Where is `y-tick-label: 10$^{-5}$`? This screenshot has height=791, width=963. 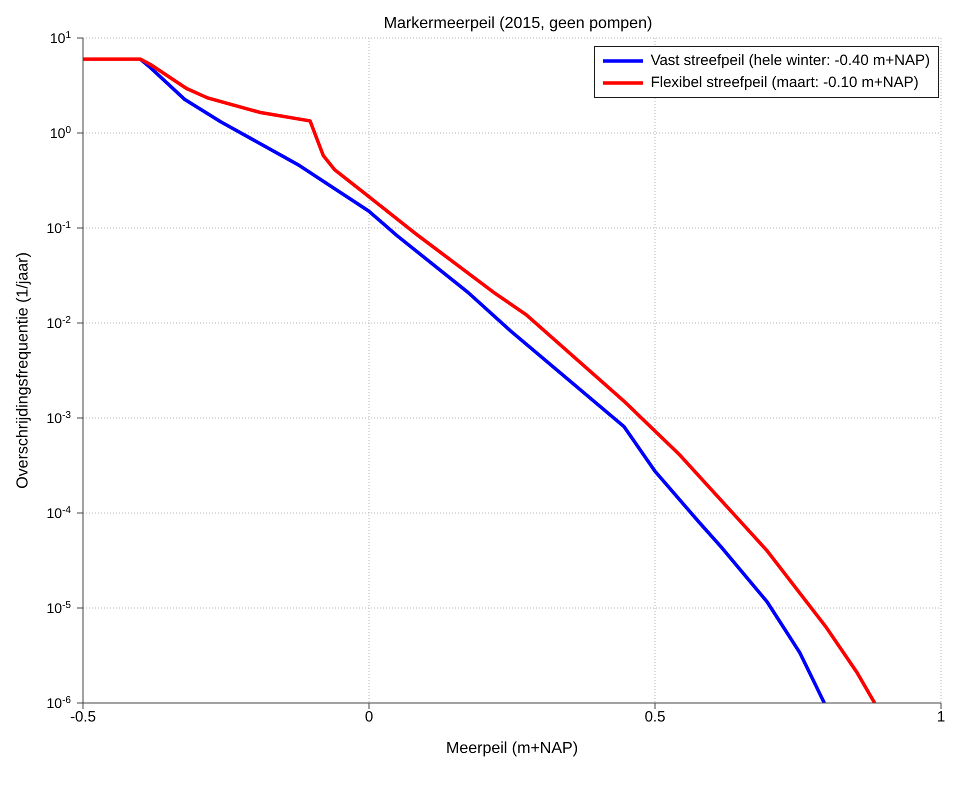
y-tick-label: 10$^{-5}$ is located at coordinates (59, 608).